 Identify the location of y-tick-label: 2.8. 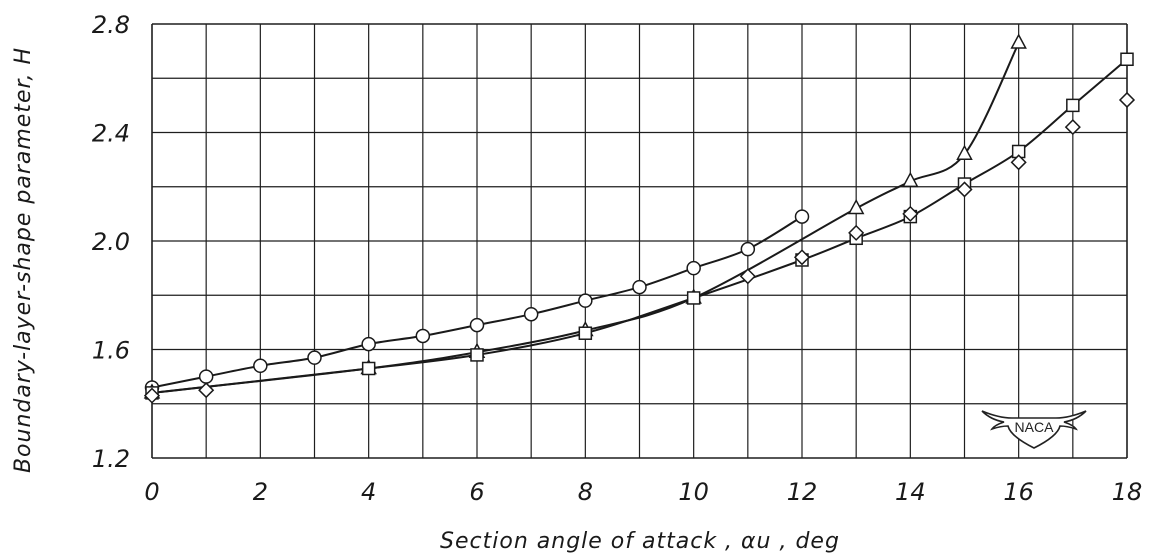
(111, 25).